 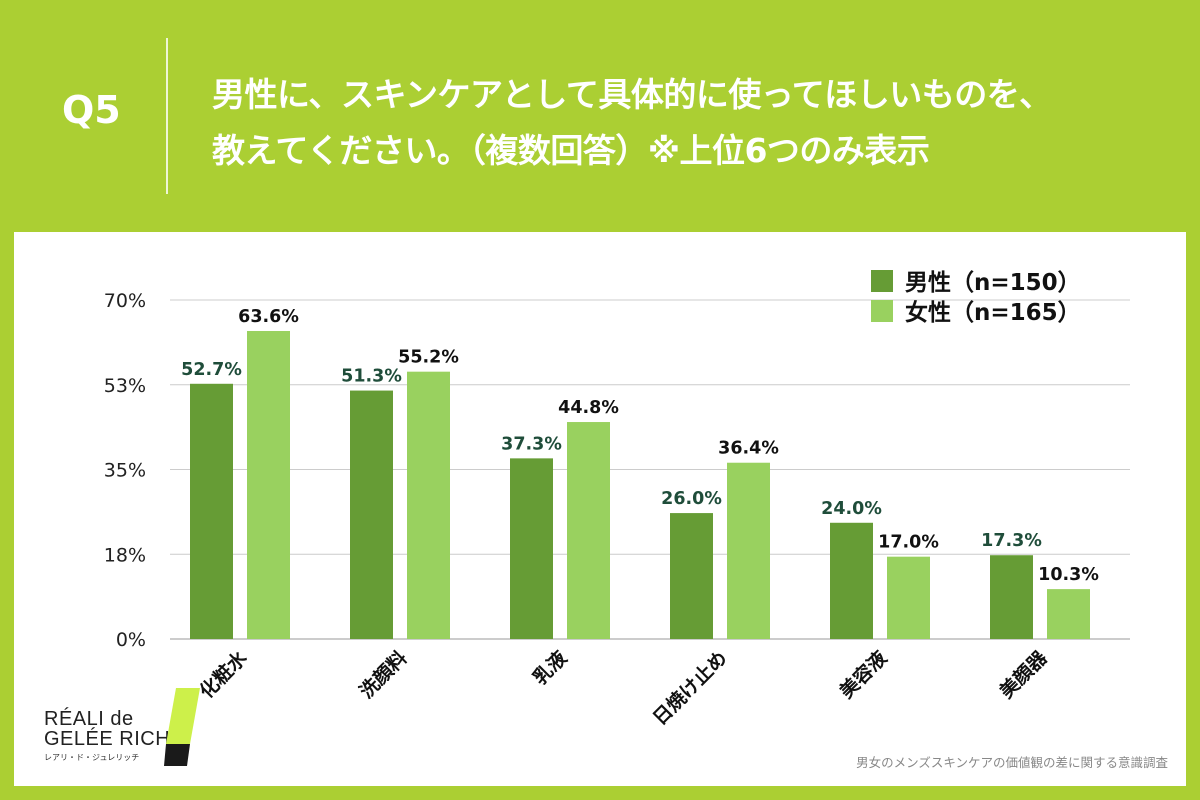 What do you see at coordinates (748, 449) in the screenshot?
I see `data-label-female: 36.4%` at bounding box center [748, 449].